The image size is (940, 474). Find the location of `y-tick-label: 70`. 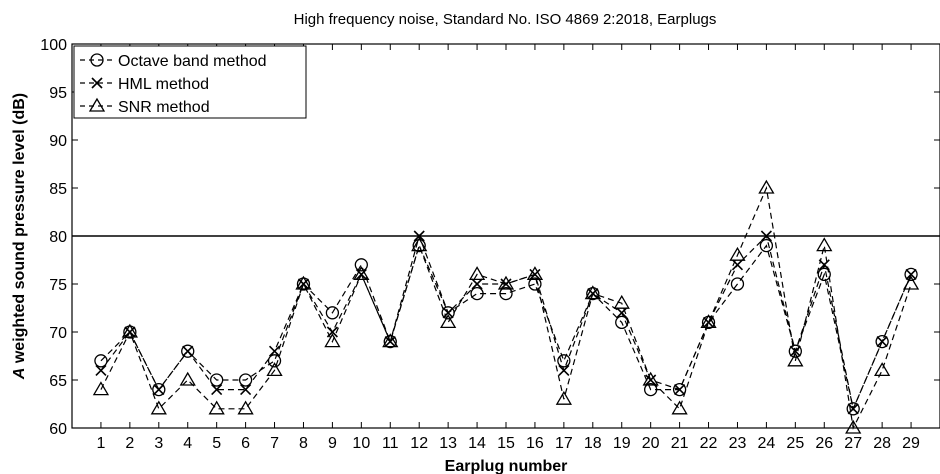

y-tick-label: 70 is located at coordinates (58, 333).